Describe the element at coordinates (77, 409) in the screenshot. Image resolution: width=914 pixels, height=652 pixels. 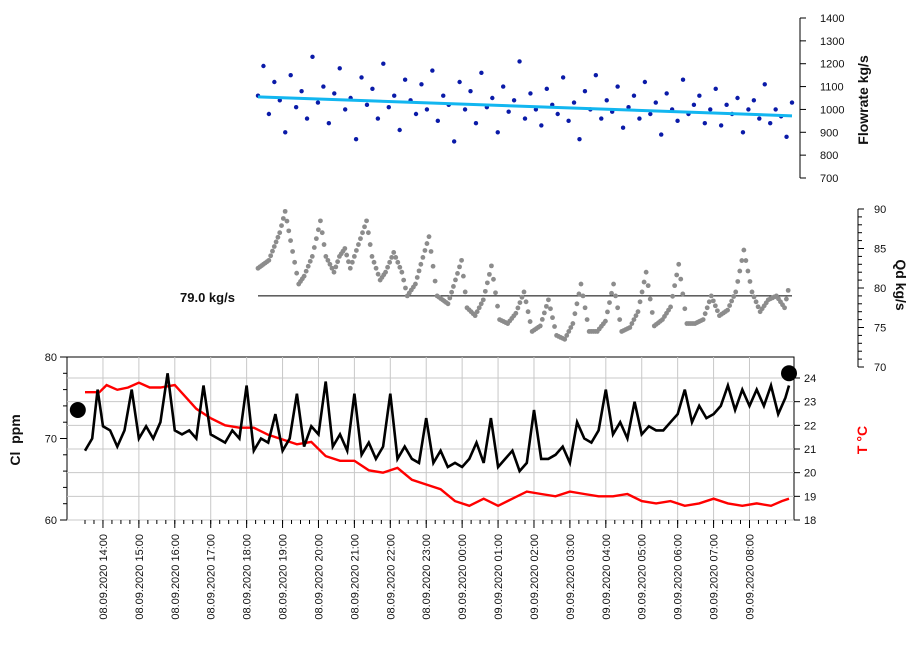
I see `marker-dot` at that location.